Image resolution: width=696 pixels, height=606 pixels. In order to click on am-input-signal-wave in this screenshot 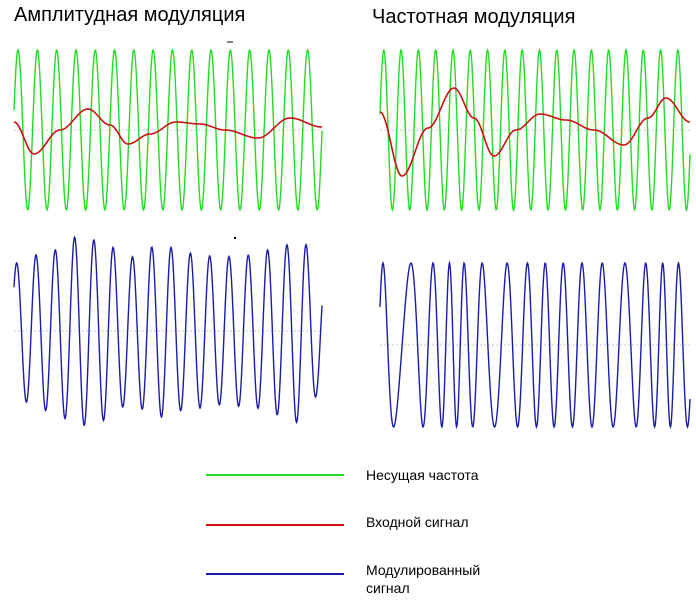, I will do `click(168, 131)`.